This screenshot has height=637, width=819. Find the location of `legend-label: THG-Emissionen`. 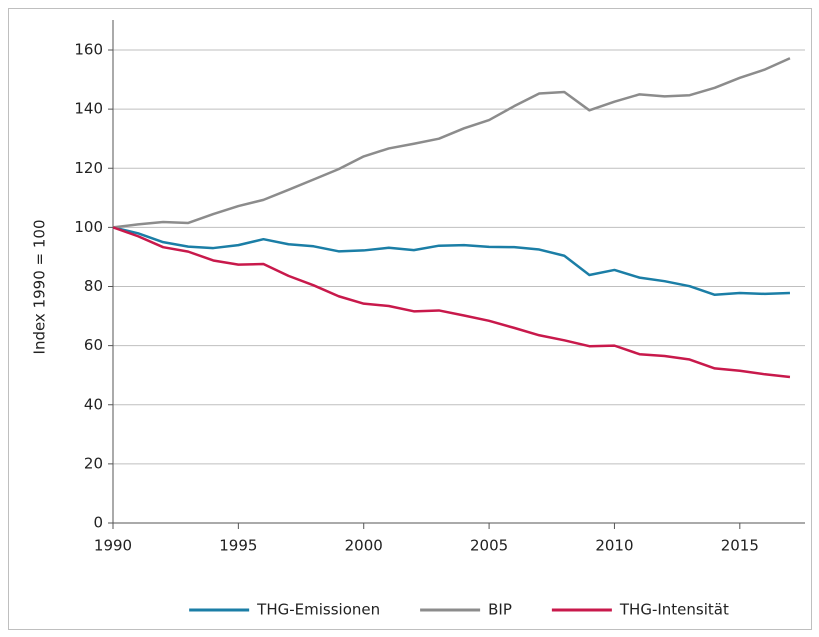

legend-label: THG-Emissionen is located at coordinates (318, 610).